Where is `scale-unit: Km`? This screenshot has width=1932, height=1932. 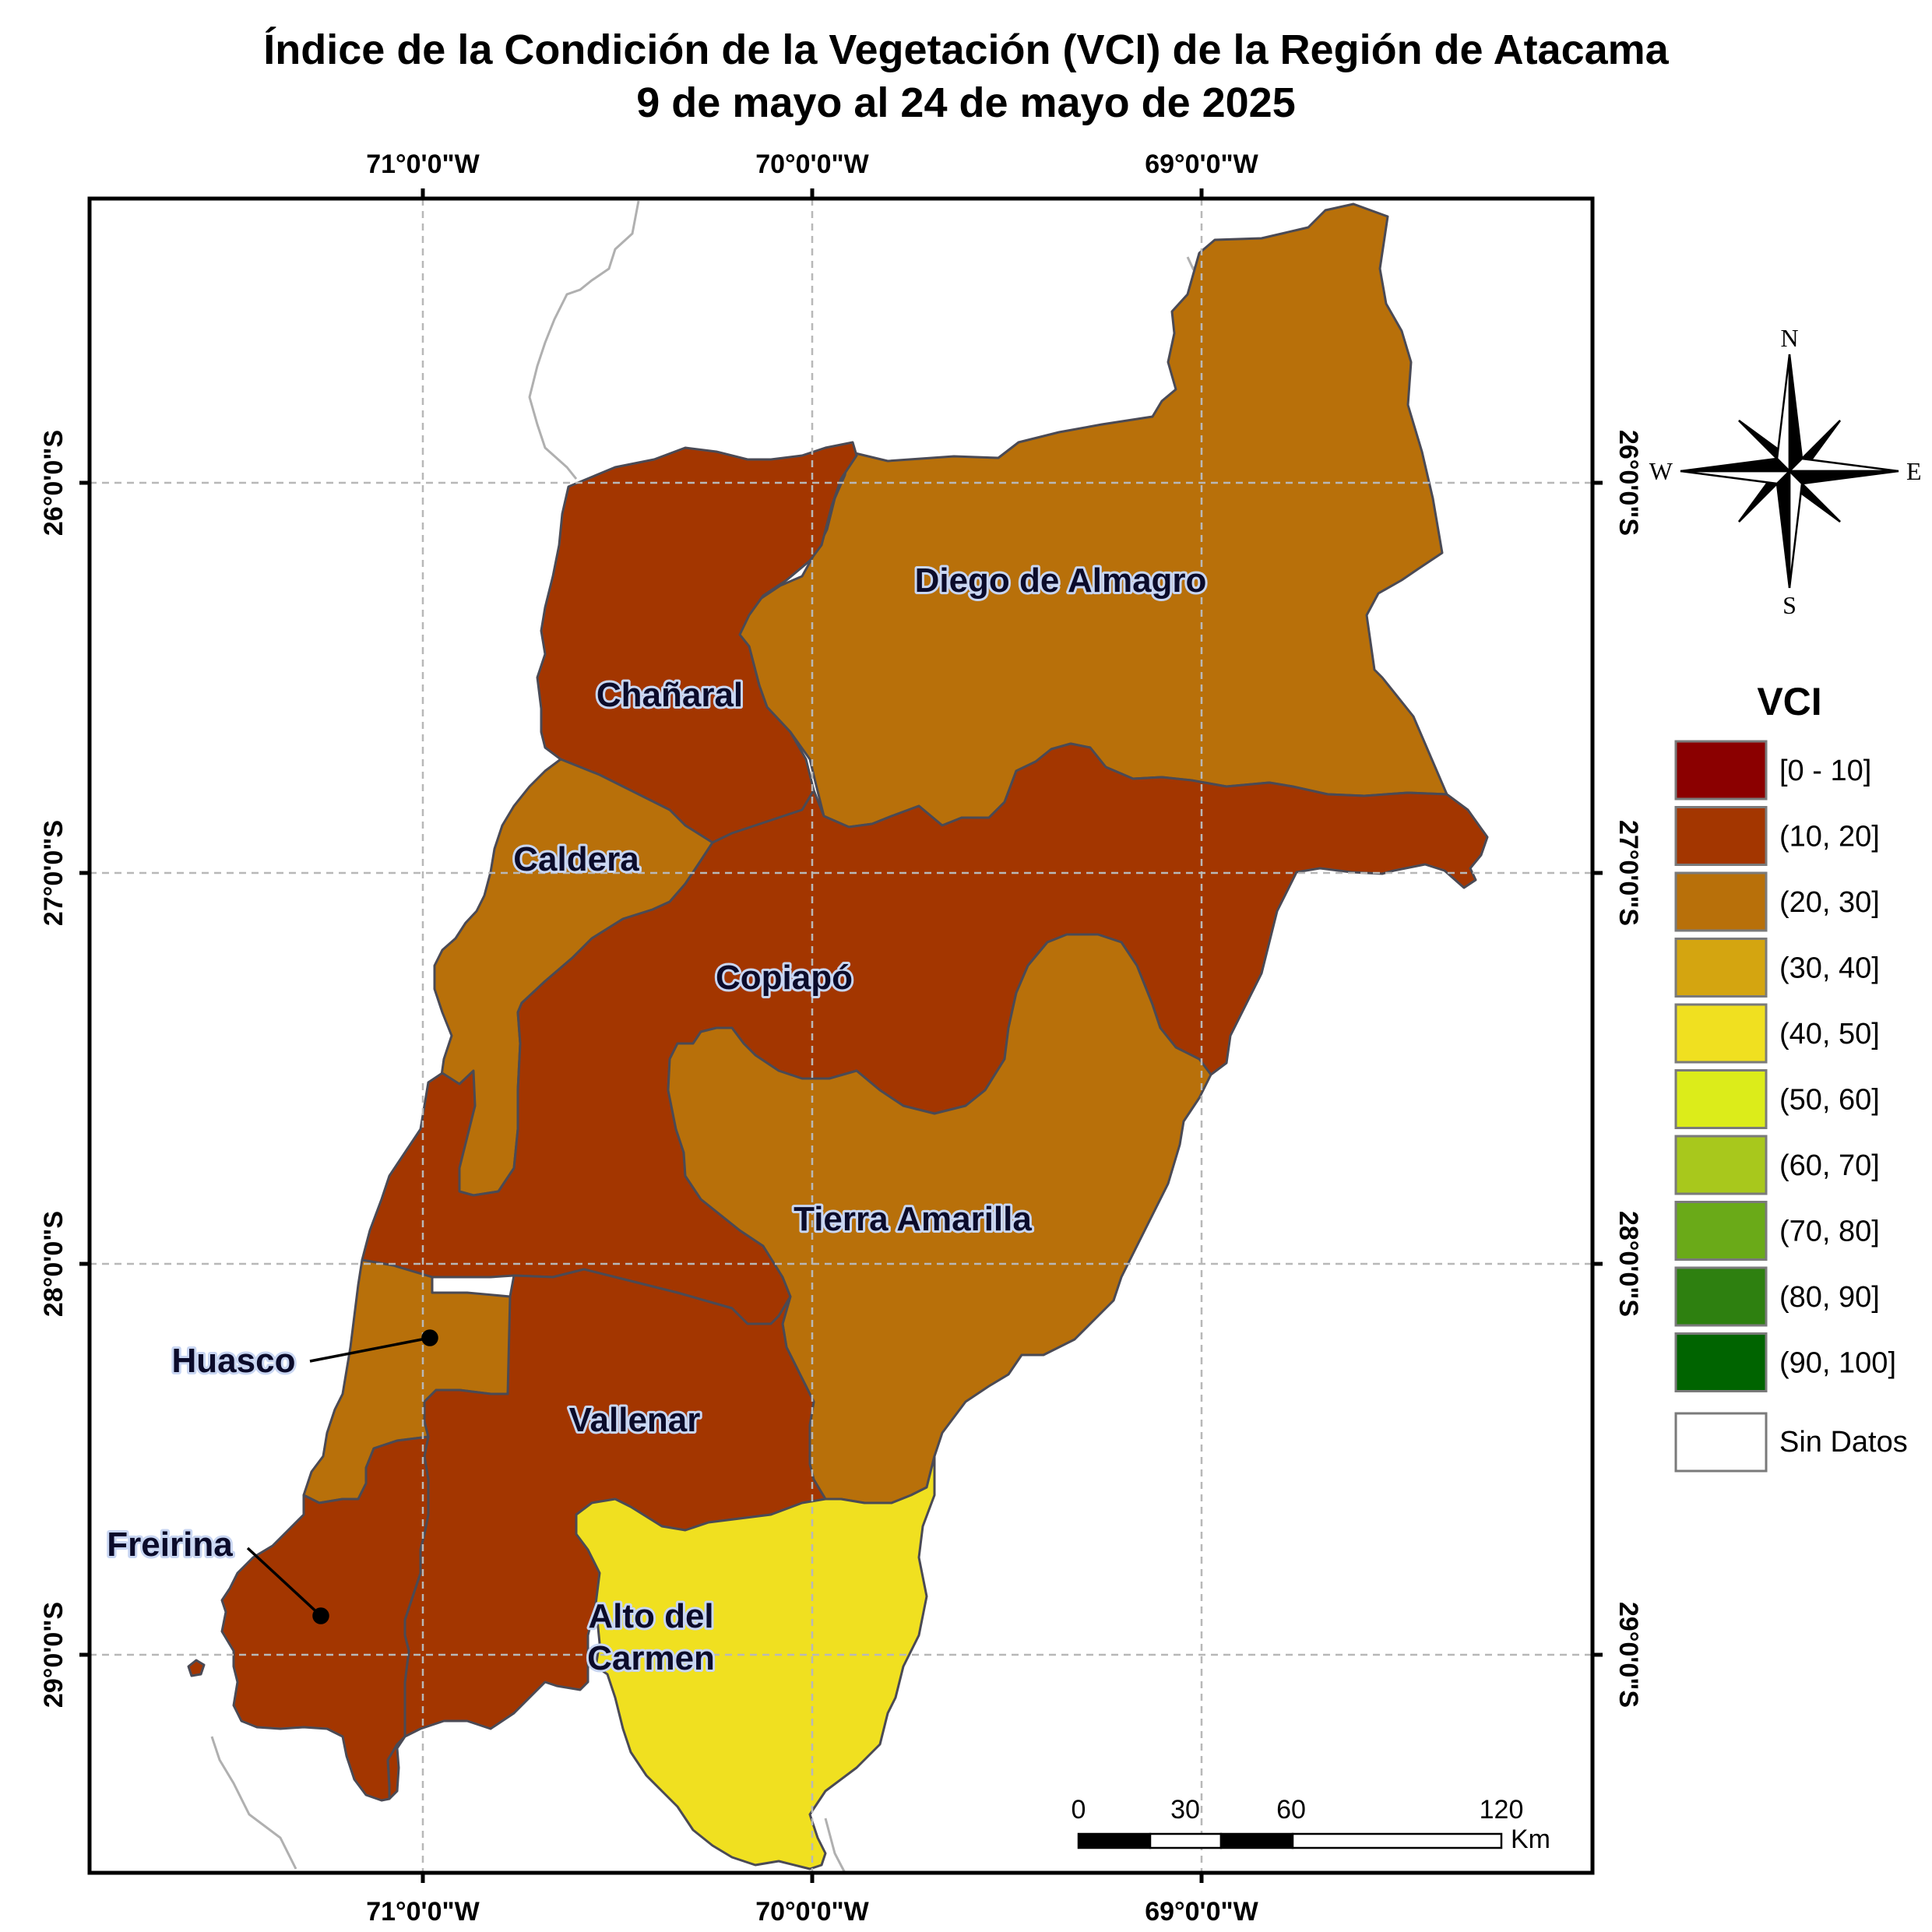 scale-unit: Km is located at coordinates (1530, 1839).